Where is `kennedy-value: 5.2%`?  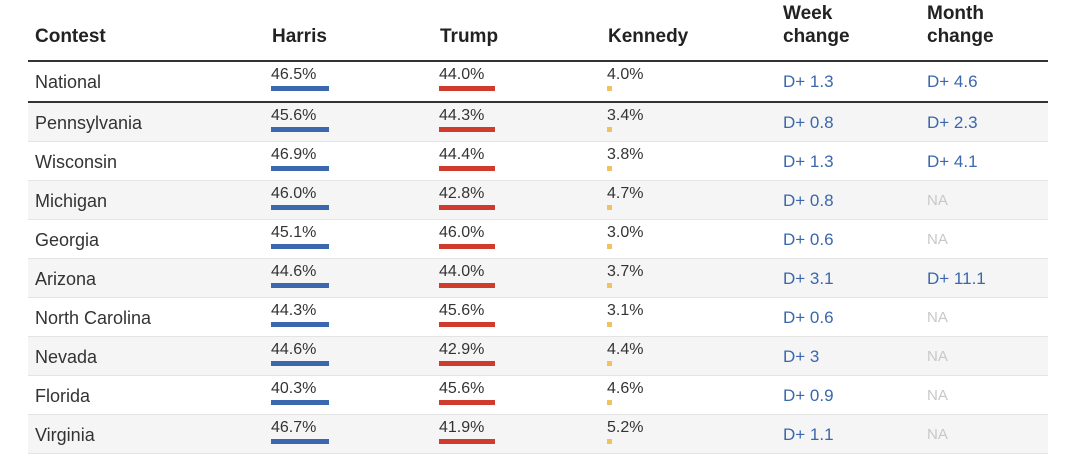
kennedy-value: 5.2% is located at coordinates (625, 427).